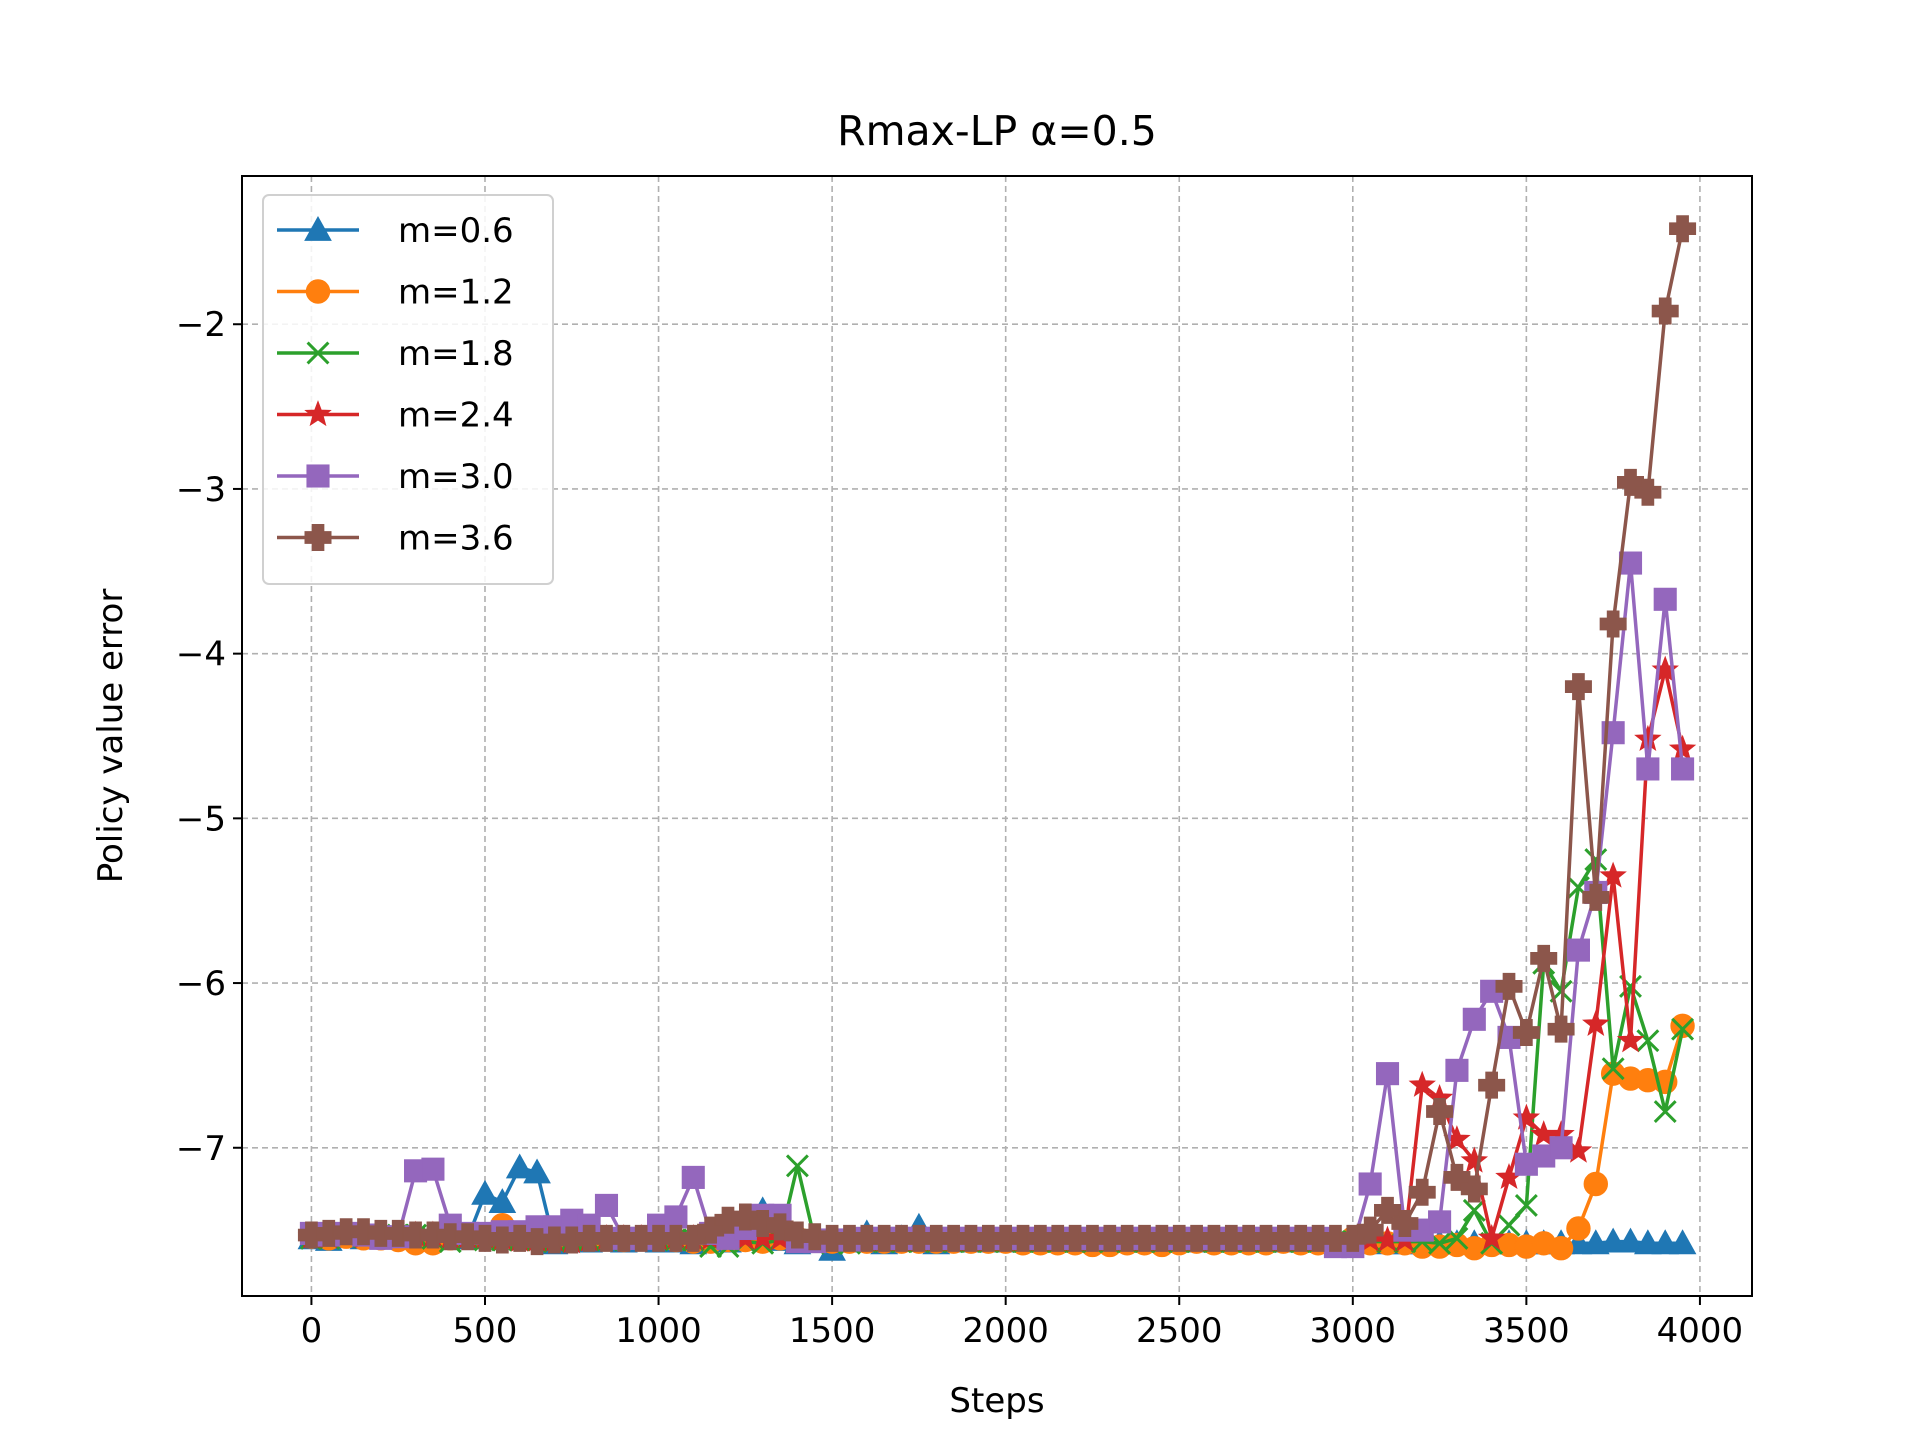 This screenshot has width=1920, height=1440. Describe the element at coordinates (456, 539) in the screenshot. I see `legend-label: m=3.6` at that location.